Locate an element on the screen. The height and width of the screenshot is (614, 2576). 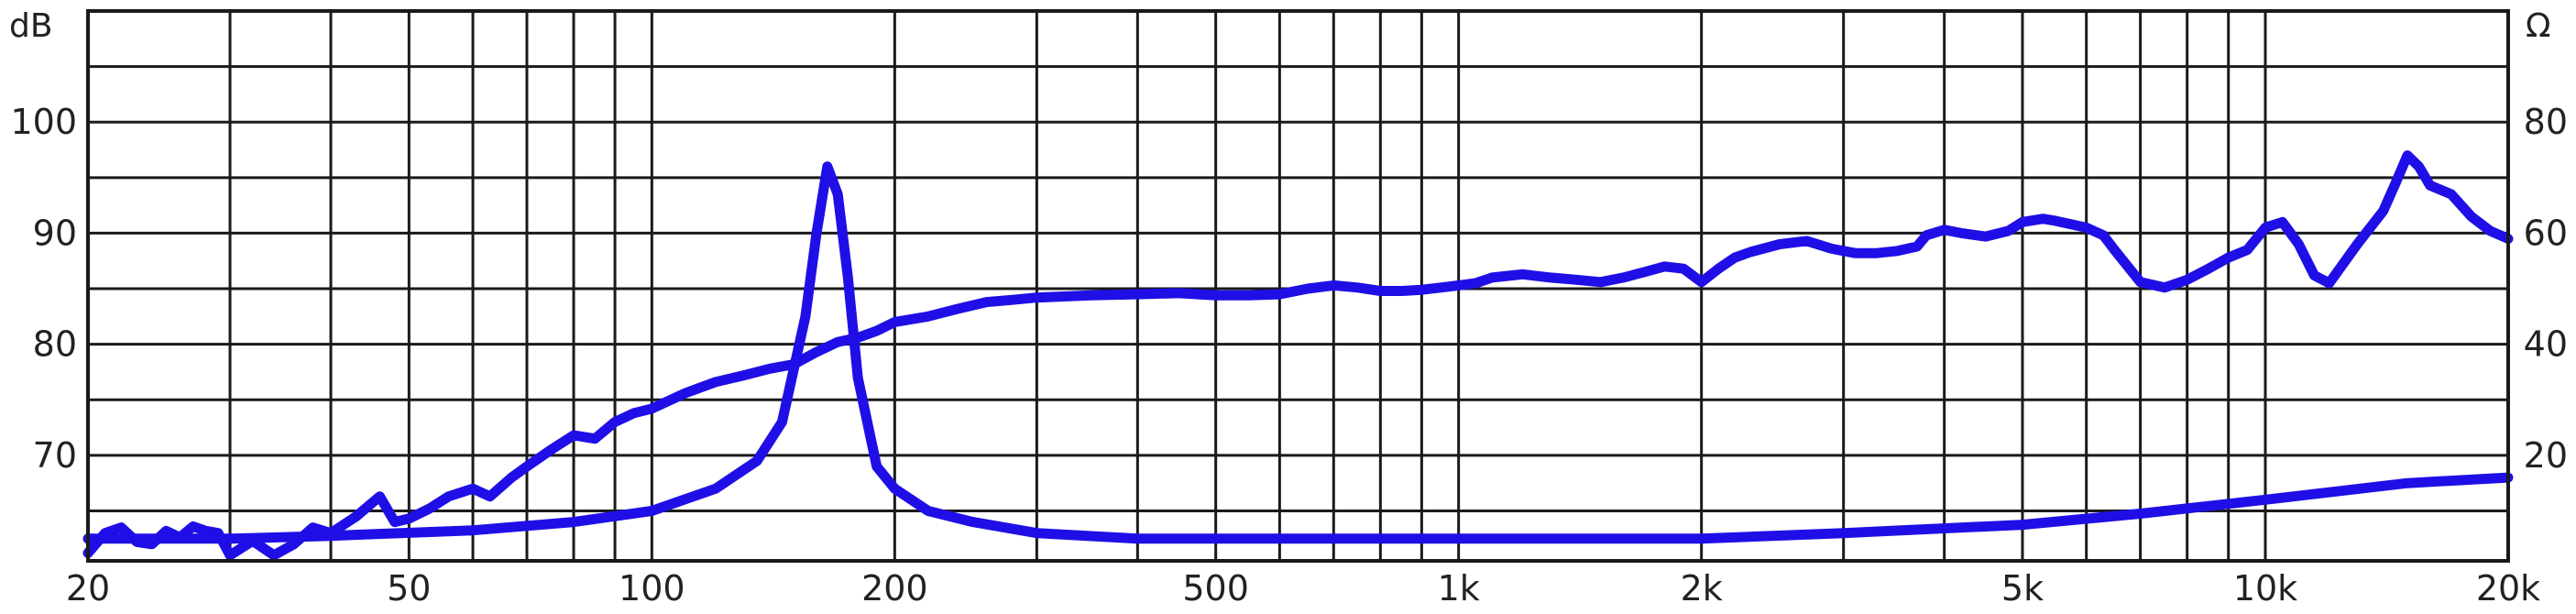
left-tick-label: 100 is located at coordinates (44, 122).